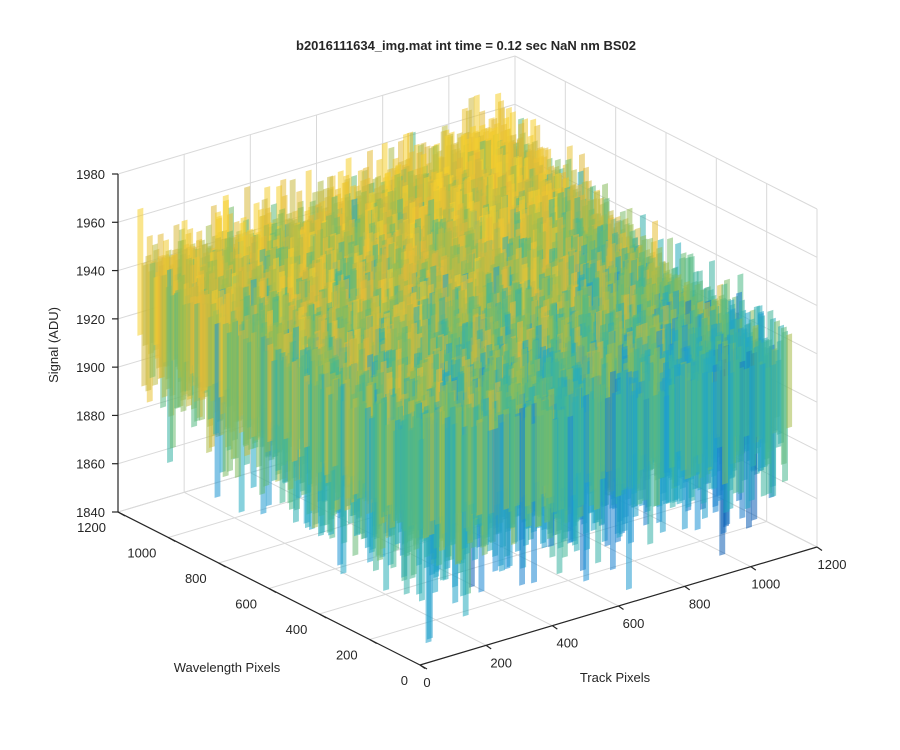  I want to click on y-axis-label: Wavelength Pixels, so click(227, 667).